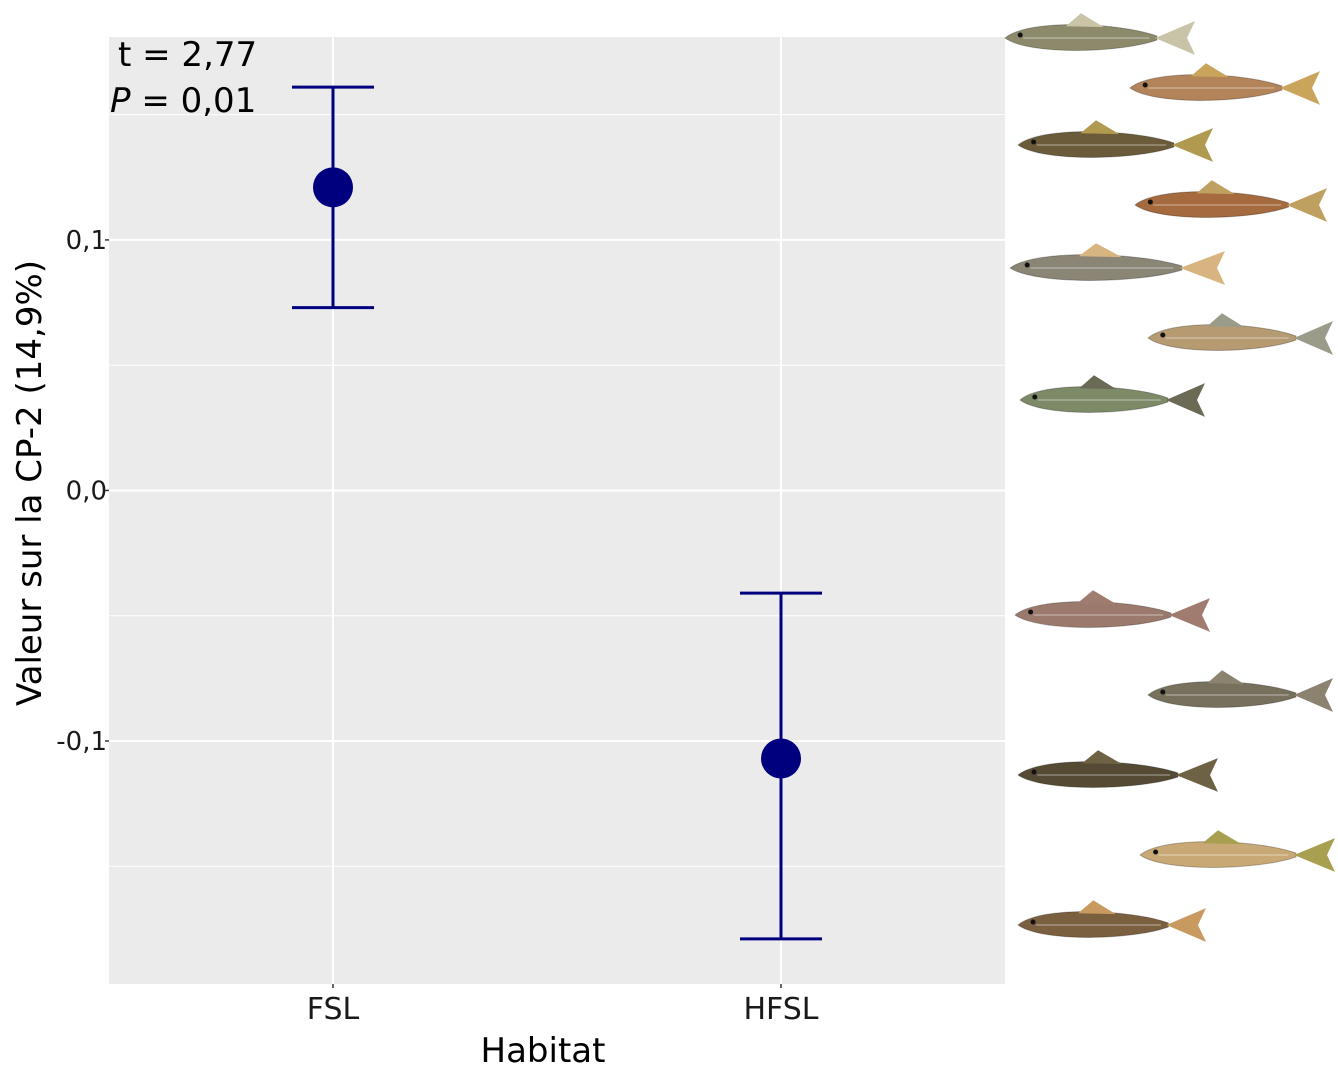  What do you see at coordinates (1237, 851) in the screenshot?
I see `darter-fish` at bounding box center [1237, 851].